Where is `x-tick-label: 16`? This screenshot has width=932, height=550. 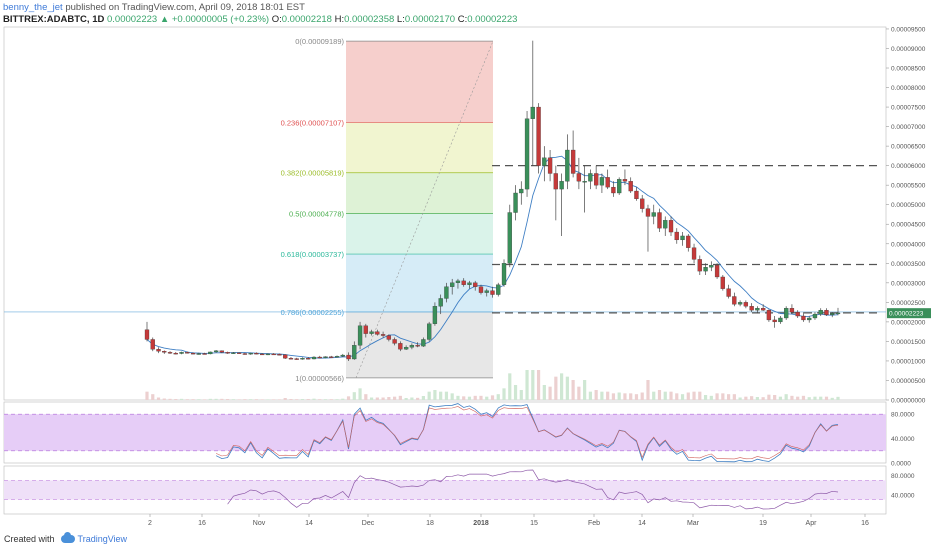 x-tick-label: 16 is located at coordinates (865, 523).